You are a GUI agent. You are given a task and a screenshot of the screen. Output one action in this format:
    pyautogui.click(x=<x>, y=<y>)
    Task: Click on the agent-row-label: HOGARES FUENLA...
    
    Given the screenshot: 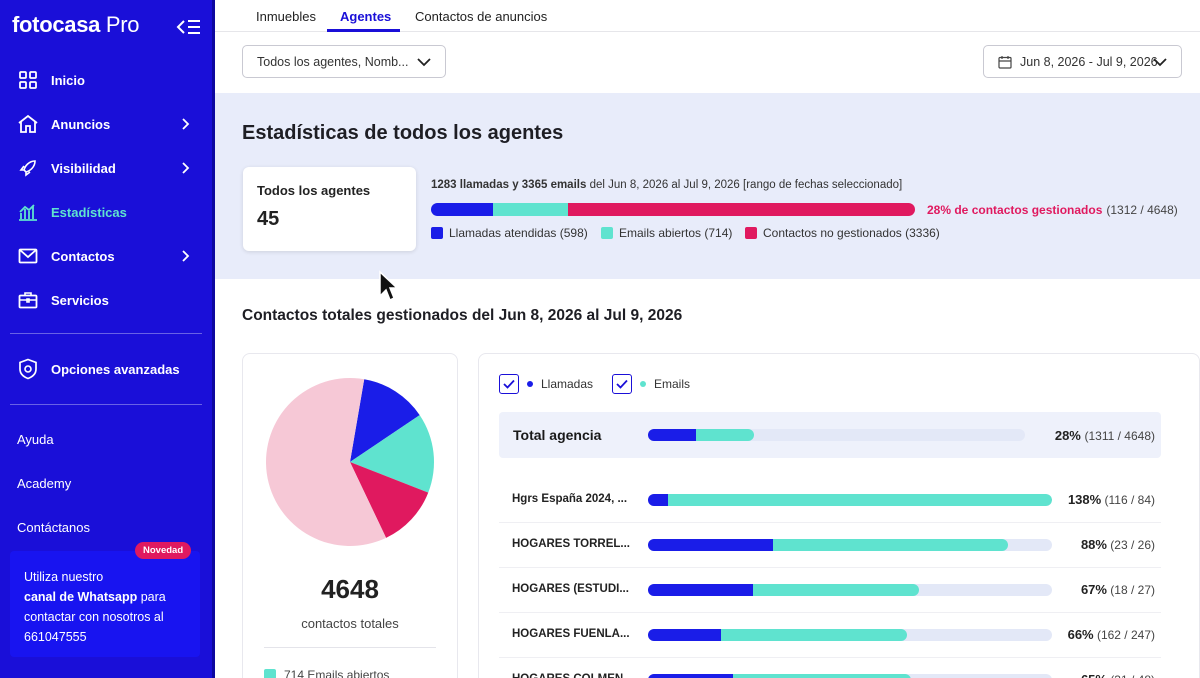 What is the action you would take?
    pyautogui.click(x=571, y=634)
    